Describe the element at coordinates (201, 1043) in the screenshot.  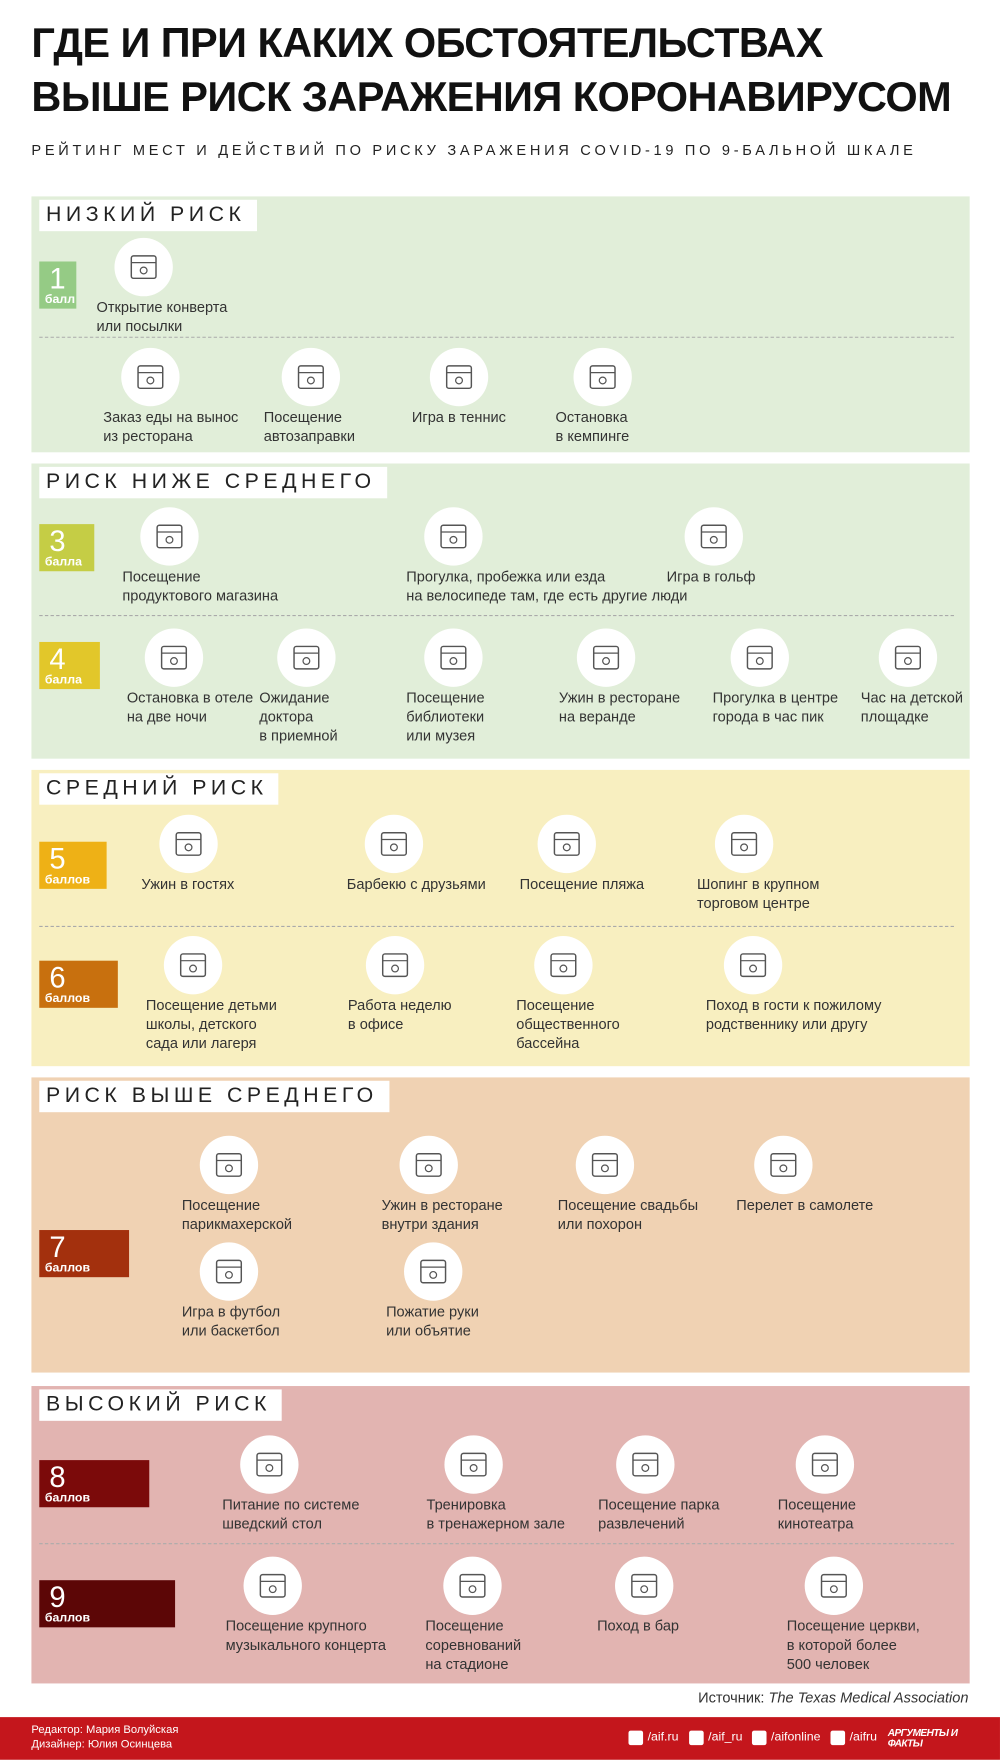
I see `item-line: сада или лагеря` at that location.